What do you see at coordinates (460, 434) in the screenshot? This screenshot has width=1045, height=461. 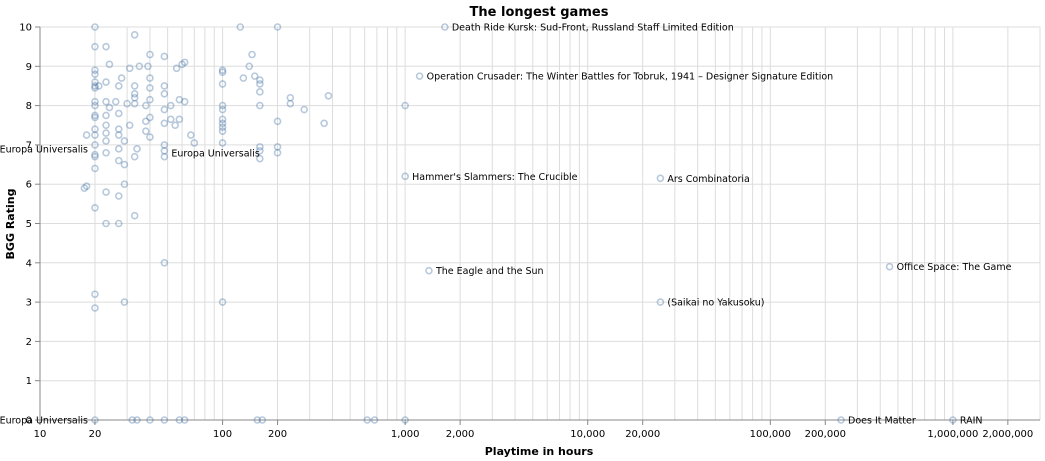 I see `x-tick-label: 2,000` at bounding box center [460, 434].